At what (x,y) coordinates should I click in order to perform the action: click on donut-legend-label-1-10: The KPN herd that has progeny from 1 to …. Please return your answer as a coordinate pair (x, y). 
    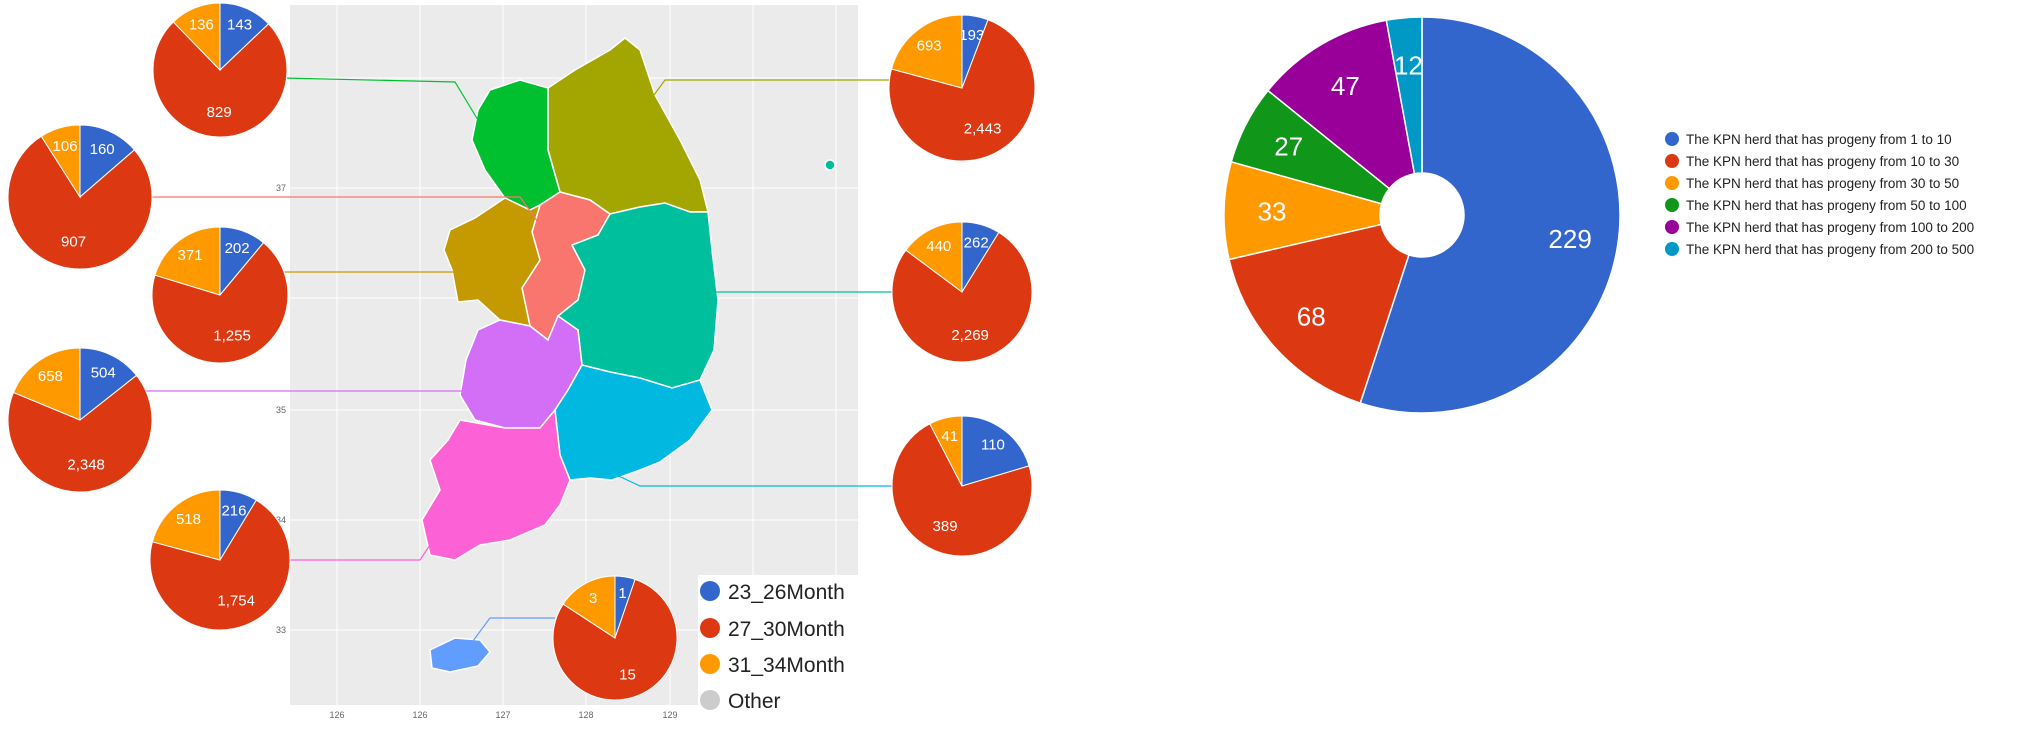
    Looking at the image, I should click on (1819, 139).